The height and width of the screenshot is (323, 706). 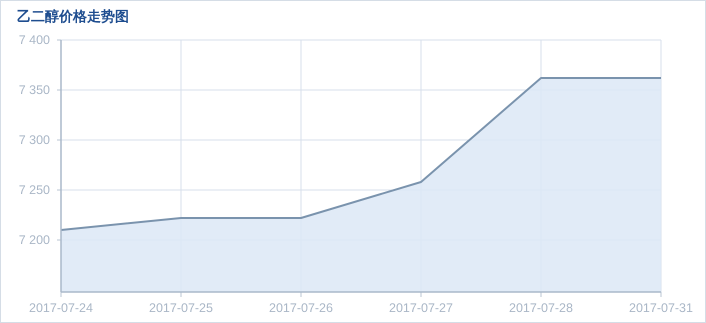 I want to click on y-tick-label: 7 400, so click(x=34, y=40).